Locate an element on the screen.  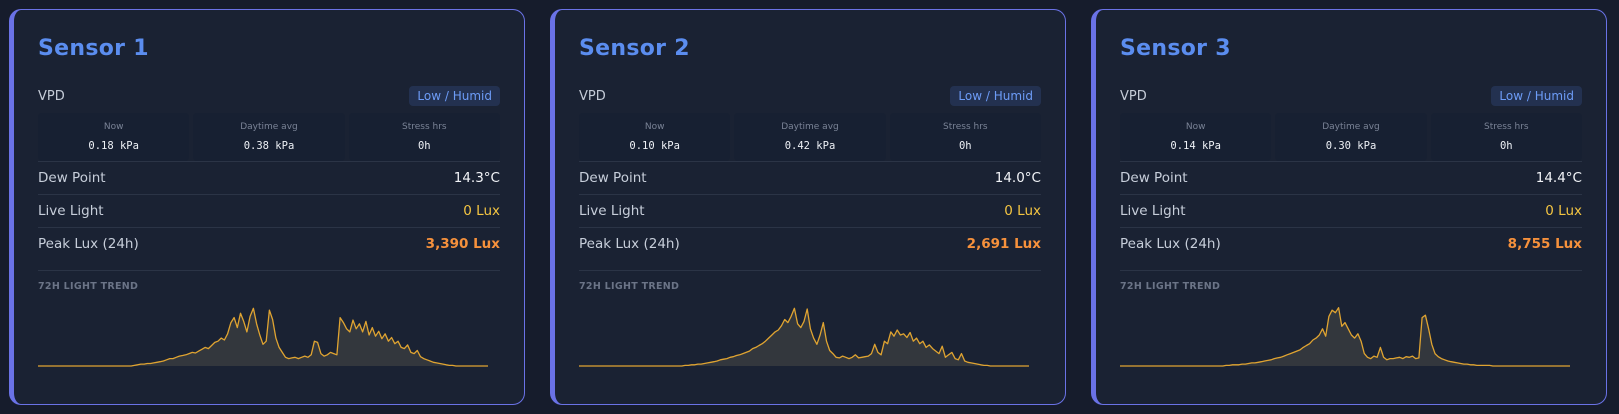
dew-point-row: Dew Point 14.0°C is located at coordinates (810, 177).